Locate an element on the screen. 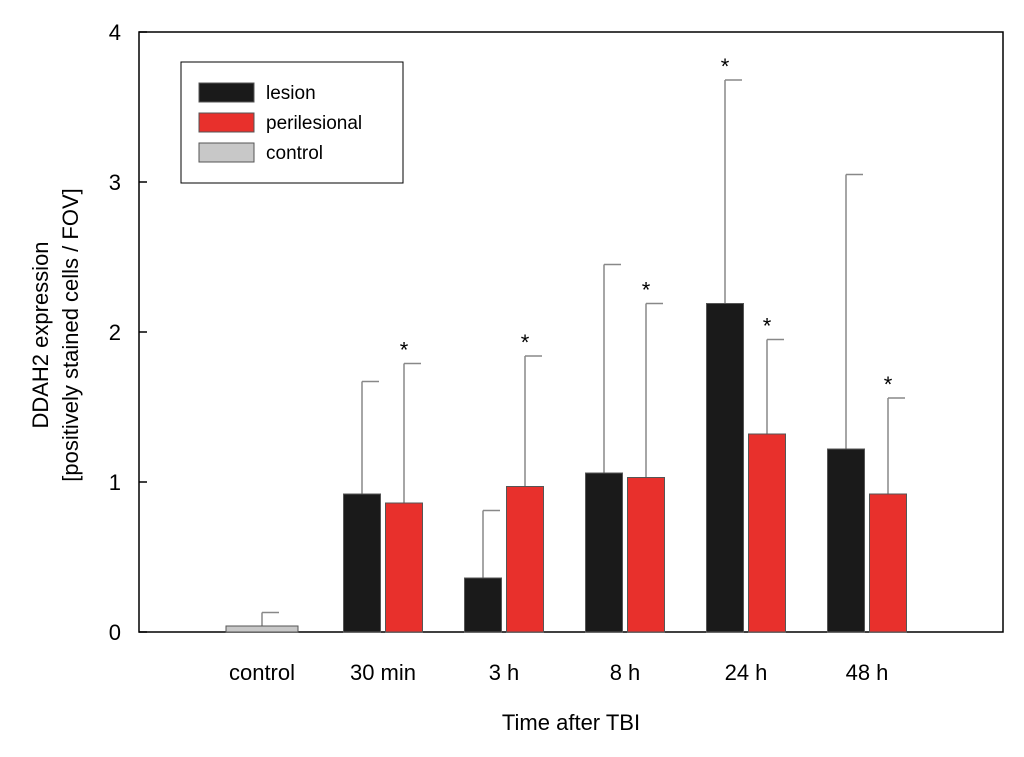 This screenshot has height=757, width=1024. y-axis-title-line2: [positively stained cells / FOV] is located at coordinates (70, 334).